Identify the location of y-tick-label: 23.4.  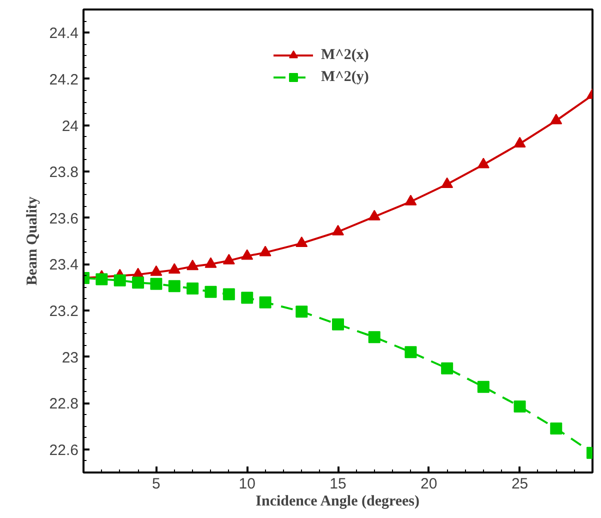
(64, 265).